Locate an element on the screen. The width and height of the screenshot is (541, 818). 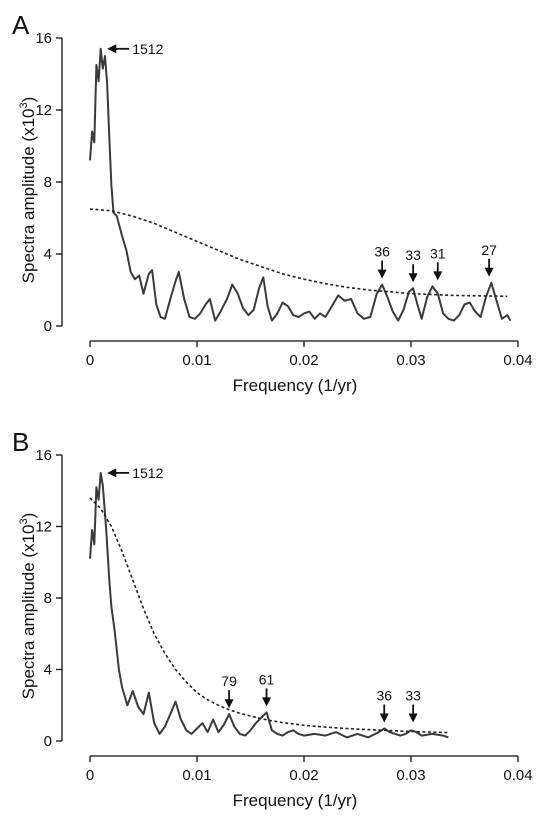
annotation-label: 79 is located at coordinates (229, 681).